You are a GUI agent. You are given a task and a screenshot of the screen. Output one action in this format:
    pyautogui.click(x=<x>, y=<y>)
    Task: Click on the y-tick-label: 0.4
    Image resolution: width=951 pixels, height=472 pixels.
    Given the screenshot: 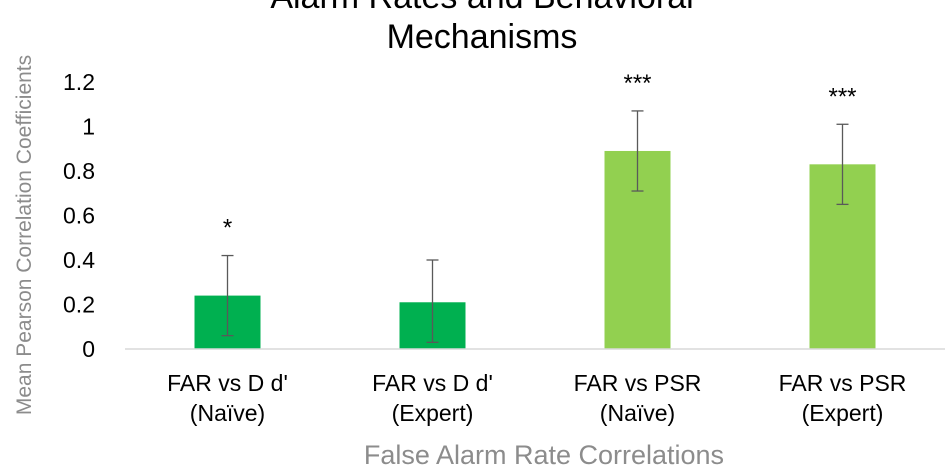 What is the action you would take?
    pyautogui.click(x=79, y=260)
    